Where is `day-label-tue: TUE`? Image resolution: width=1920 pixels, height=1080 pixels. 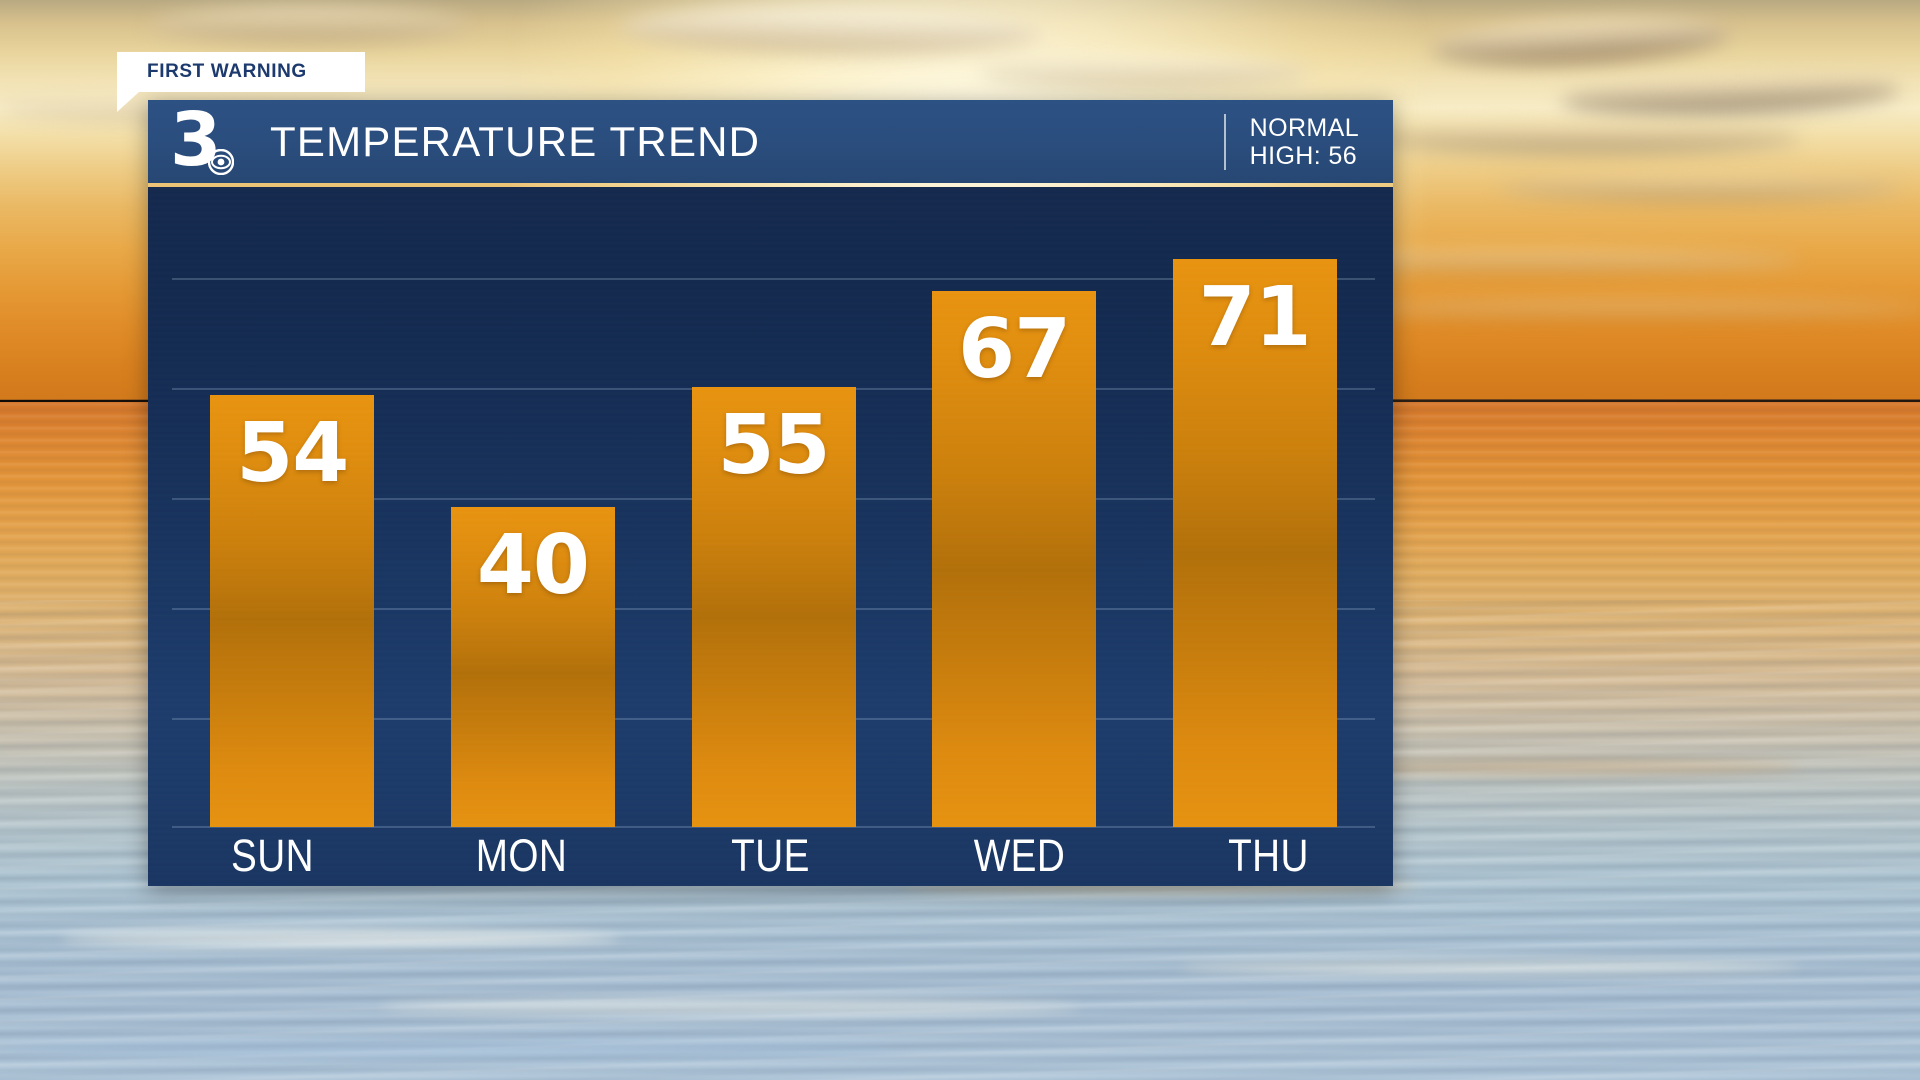 day-label-tue: TUE is located at coordinates (770, 855).